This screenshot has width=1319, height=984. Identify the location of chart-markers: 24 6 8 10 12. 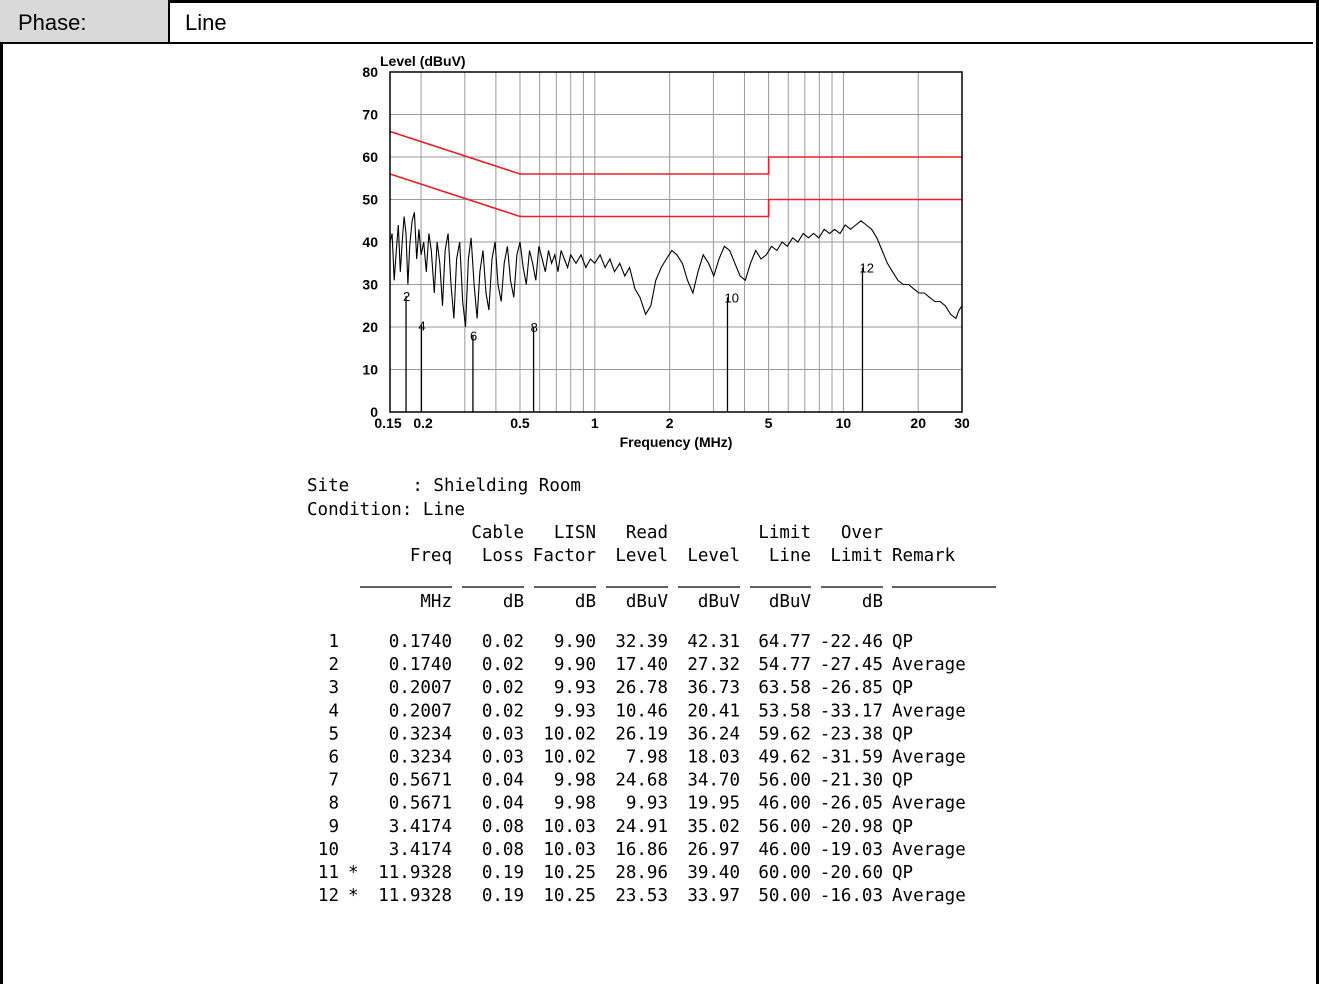
(638, 336).